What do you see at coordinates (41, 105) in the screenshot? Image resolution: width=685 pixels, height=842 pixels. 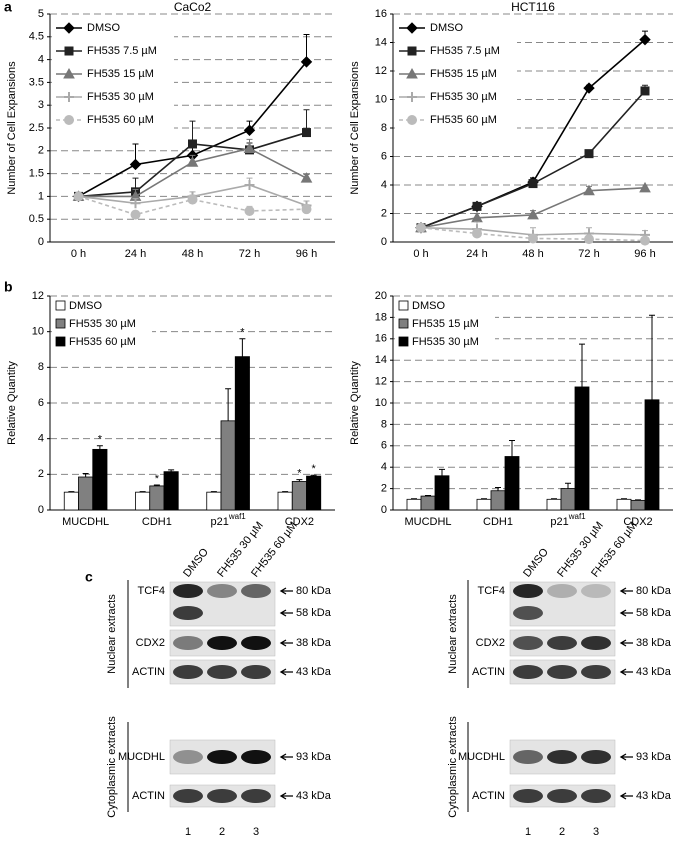 I see `y-tick-label: 3` at bounding box center [41, 105].